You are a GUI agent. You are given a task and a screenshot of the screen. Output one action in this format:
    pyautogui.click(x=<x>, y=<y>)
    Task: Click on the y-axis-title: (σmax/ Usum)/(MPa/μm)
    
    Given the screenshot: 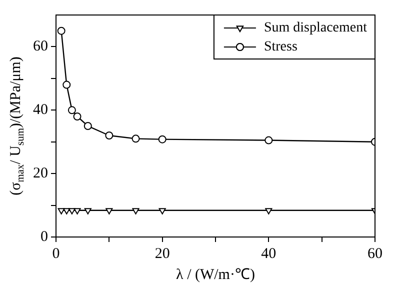 What is the action you would take?
    pyautogui.click(x=17, y=126)
    